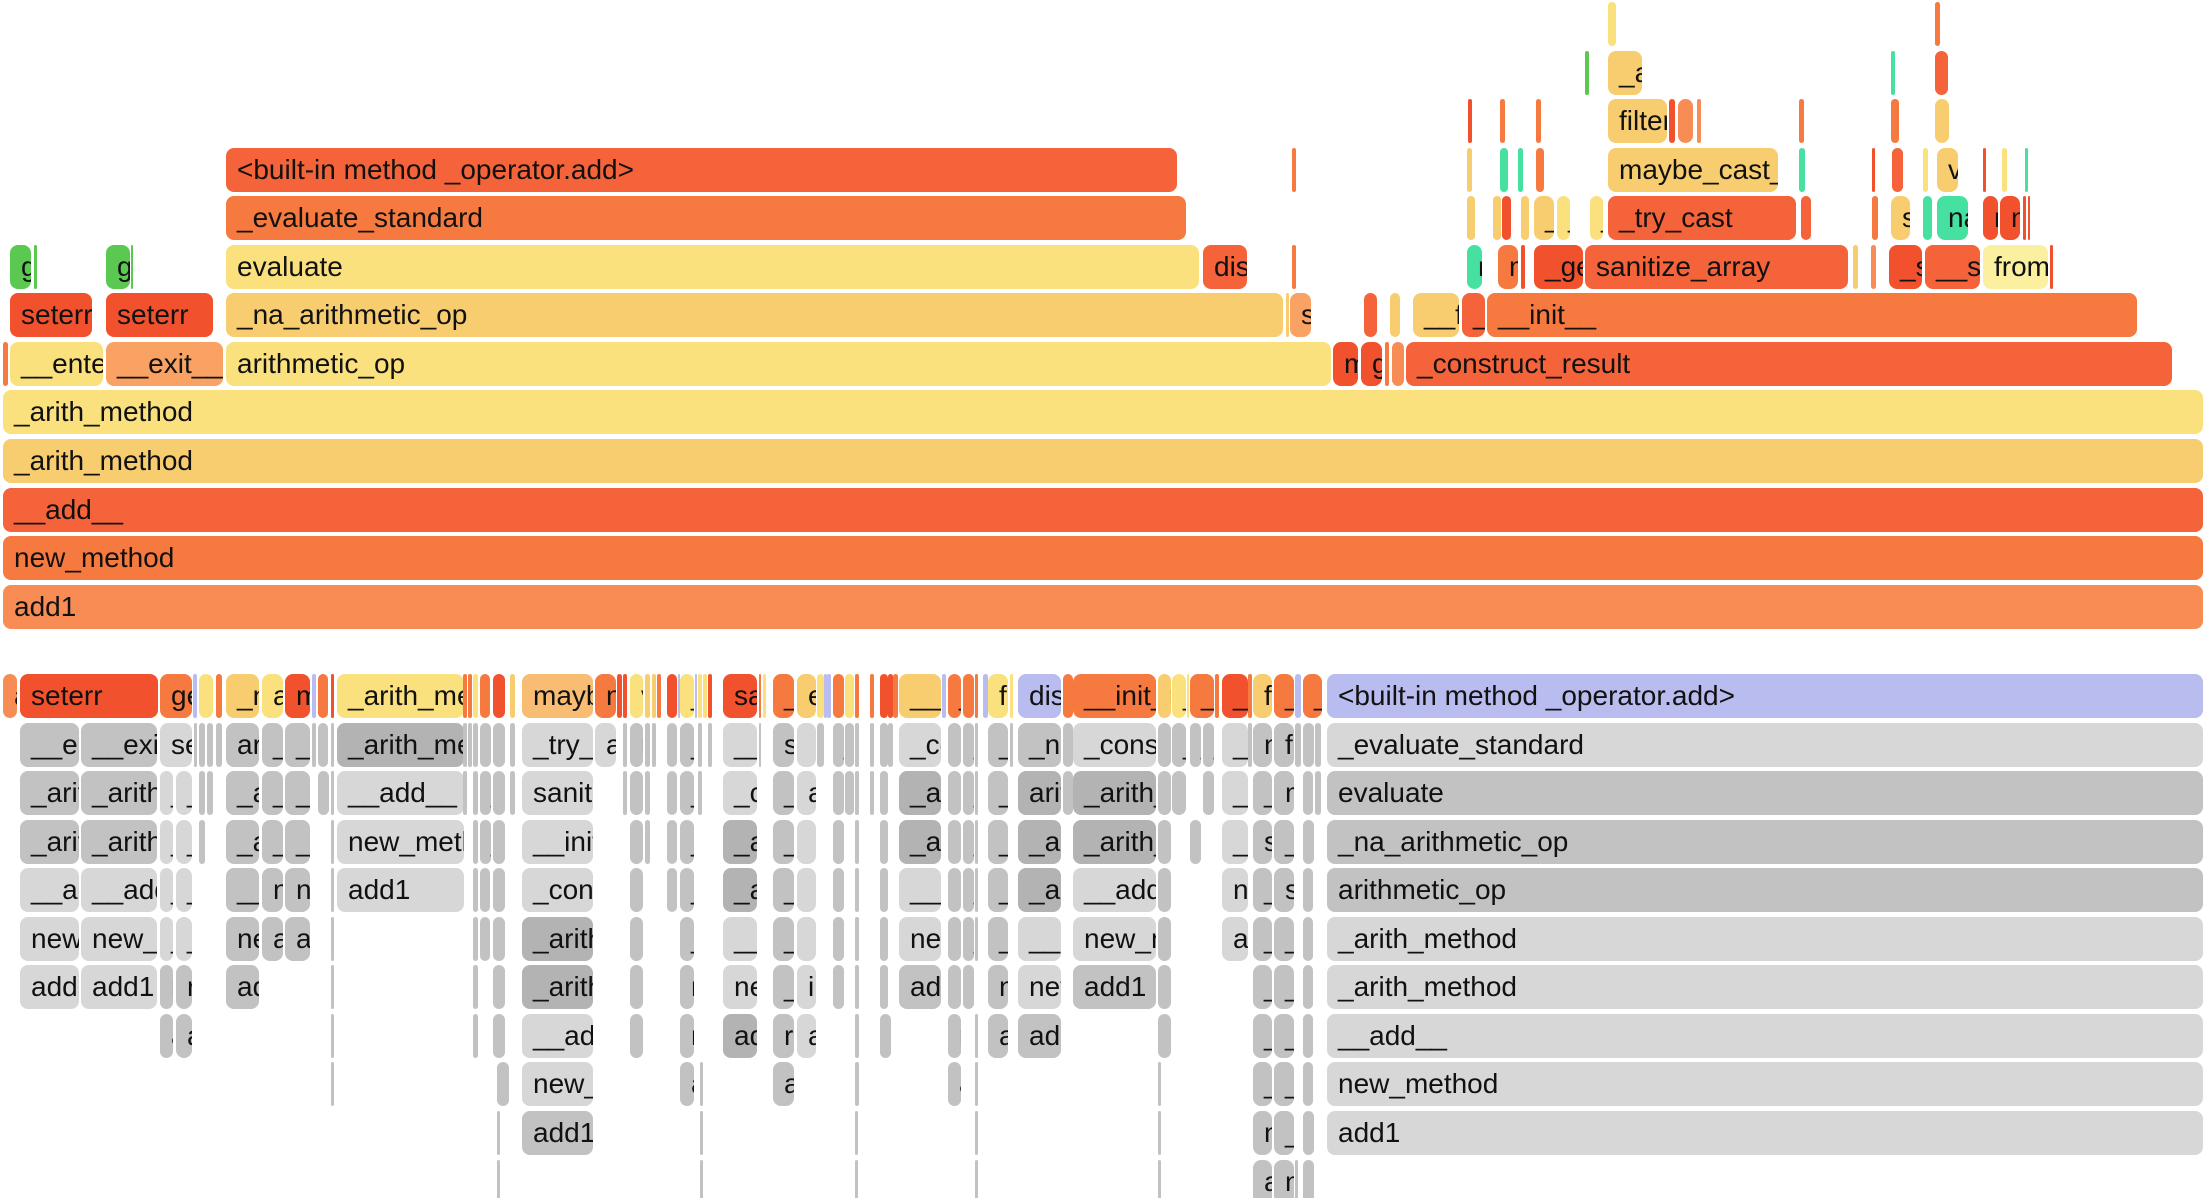 The height and width of the screenshot is (1198, 2206). What do you see at coordinates (1637, 121) in the screenshot?
I see `frame-filter: filter` at bounding box center [1637, 121].